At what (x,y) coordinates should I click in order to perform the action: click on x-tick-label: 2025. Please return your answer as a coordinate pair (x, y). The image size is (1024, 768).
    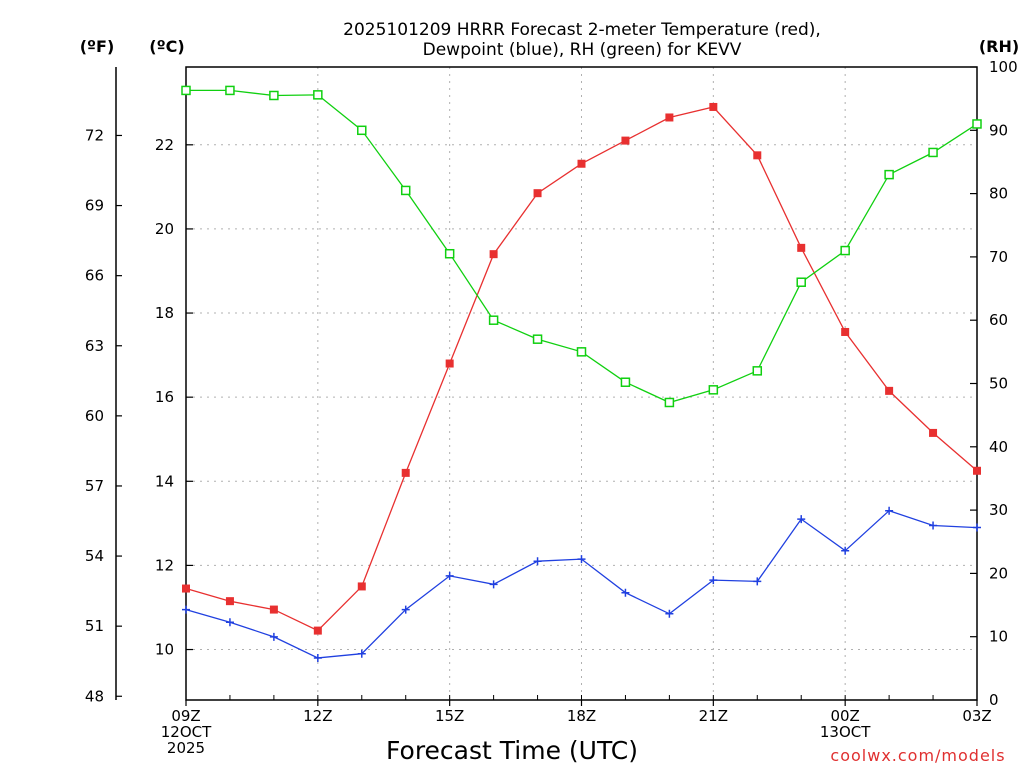
    Looking at the image, I should click on (186, 748).